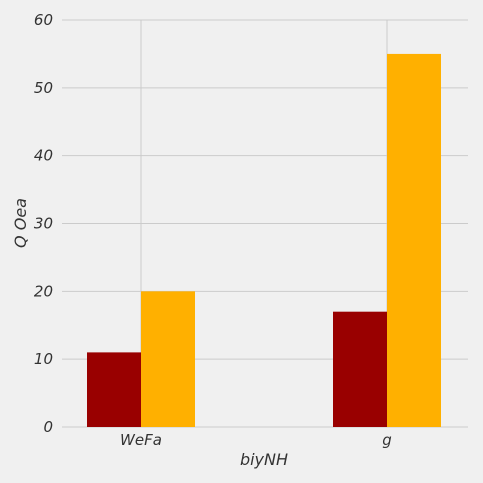 The width and height of the screenshot is (483, 483). What do you see at coordinates (43, 88) in the screenshot?
I see `y-tick-label: 50` at bounding box center [43, 88].